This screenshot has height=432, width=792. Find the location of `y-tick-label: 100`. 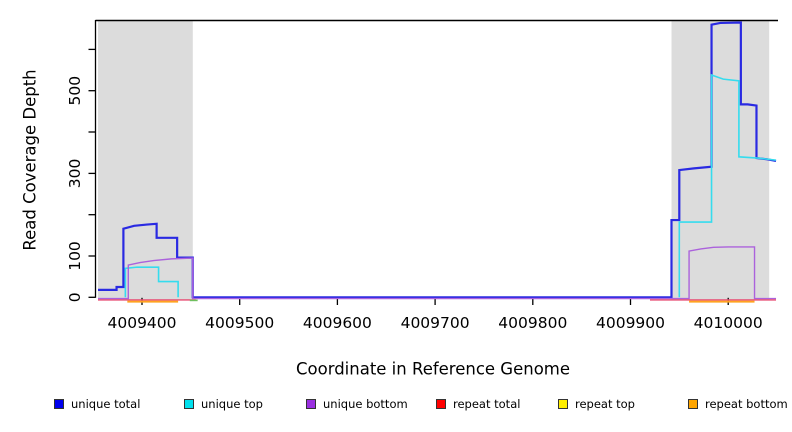

y-tick-label: 100 is located at coordinates (75, 256).